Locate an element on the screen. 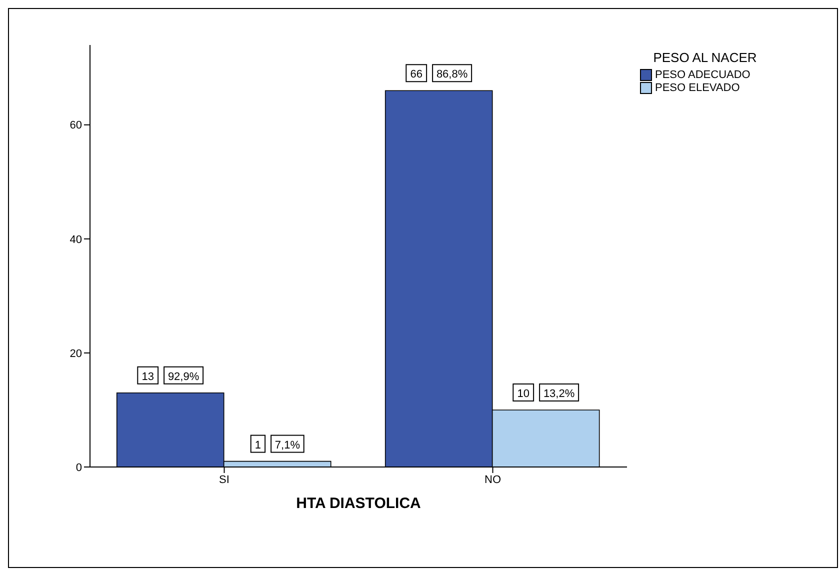 The height and width of the screenshot is (570, 840). text: 10 13,2% is located at coordinates (546, 394).